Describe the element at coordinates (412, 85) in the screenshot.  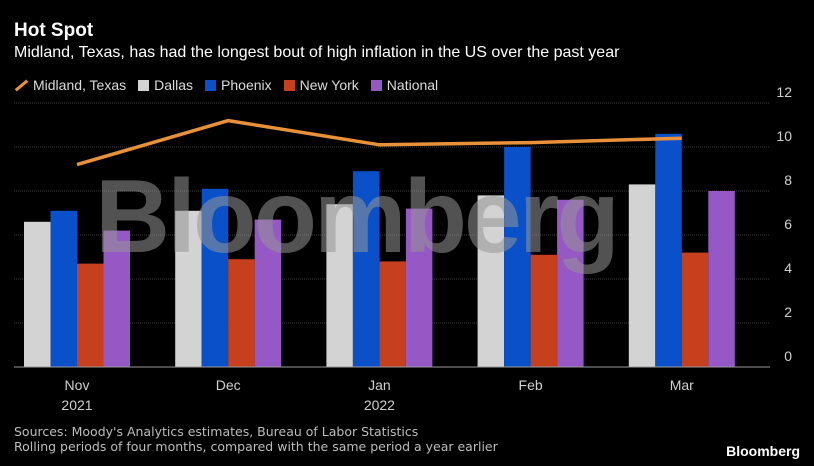
I see `legend-label: National` at that location.